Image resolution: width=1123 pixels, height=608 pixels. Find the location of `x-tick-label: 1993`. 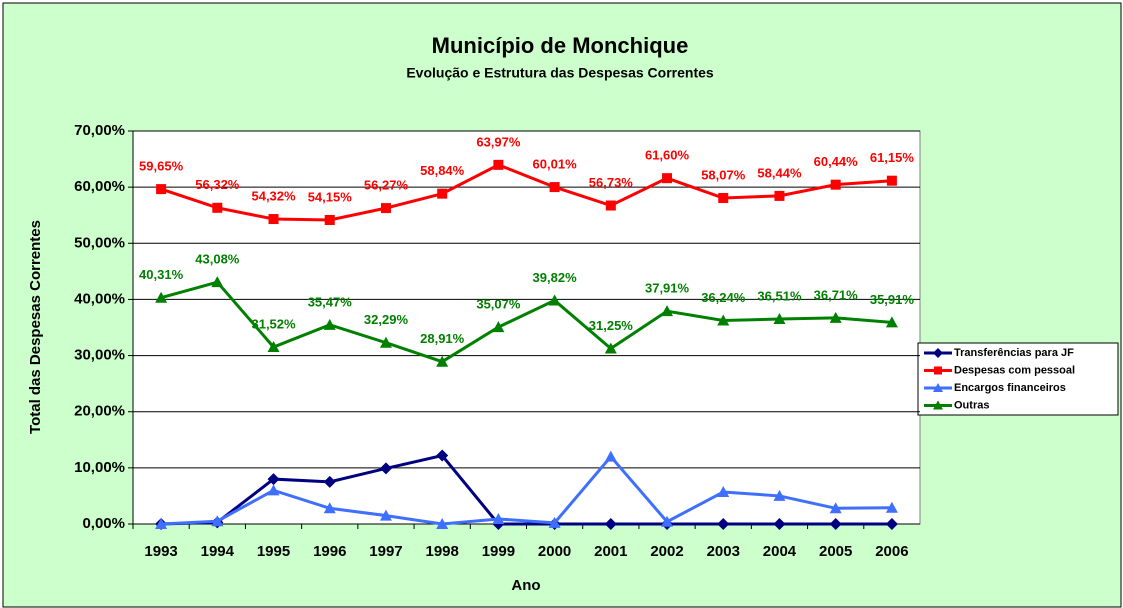

x-tick-label: 1993 is located at coordinates (160, 551).